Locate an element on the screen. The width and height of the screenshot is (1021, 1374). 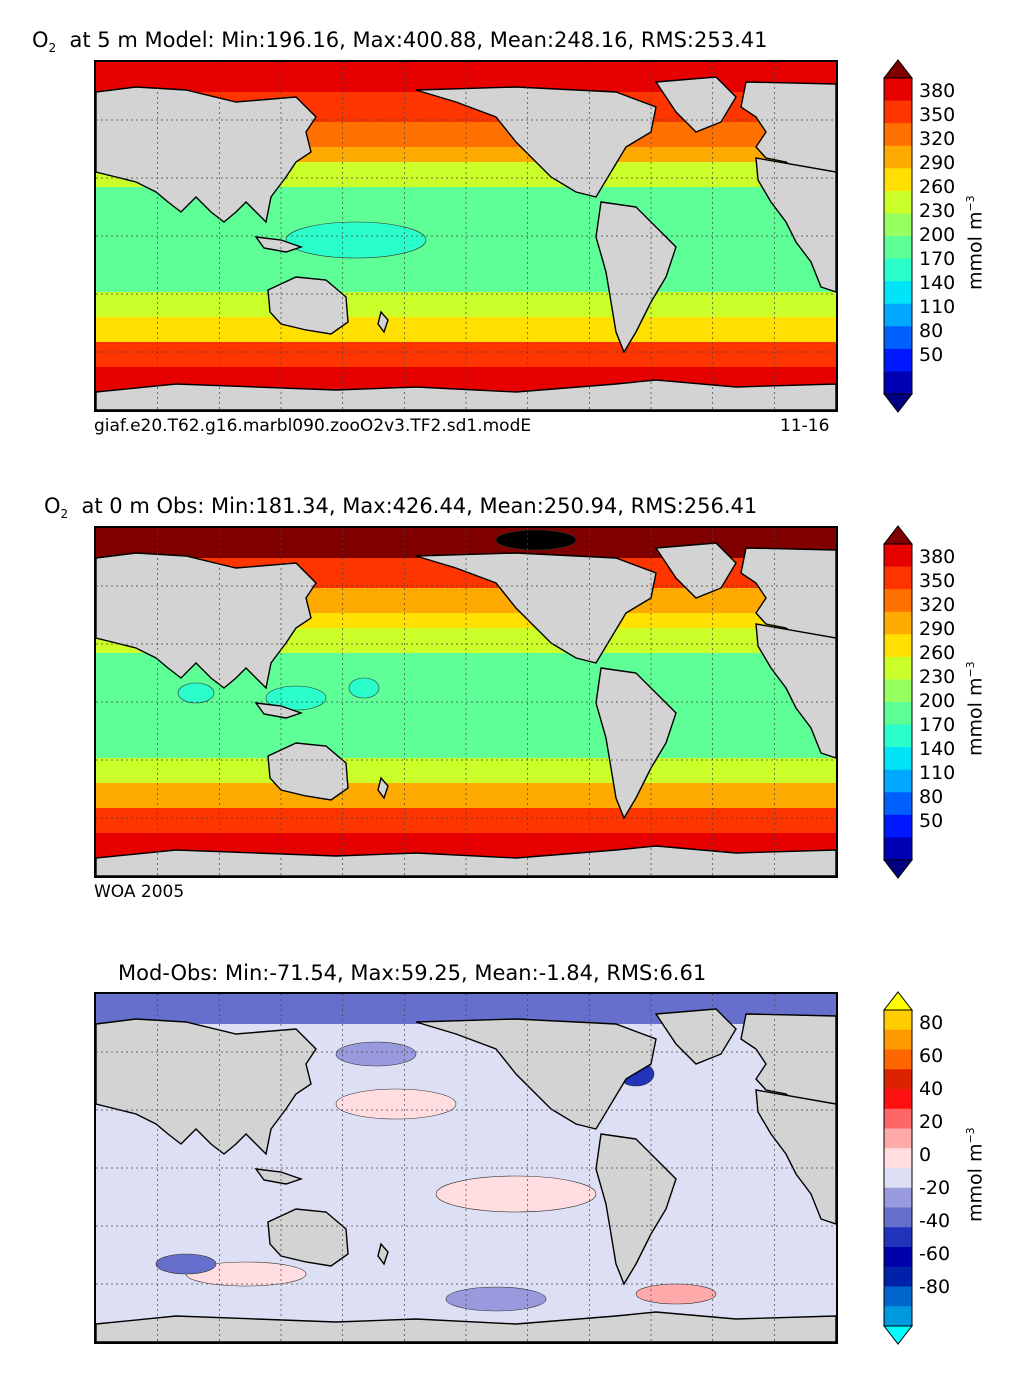
panel-2-colorbar is located at coordinates (898, 702).